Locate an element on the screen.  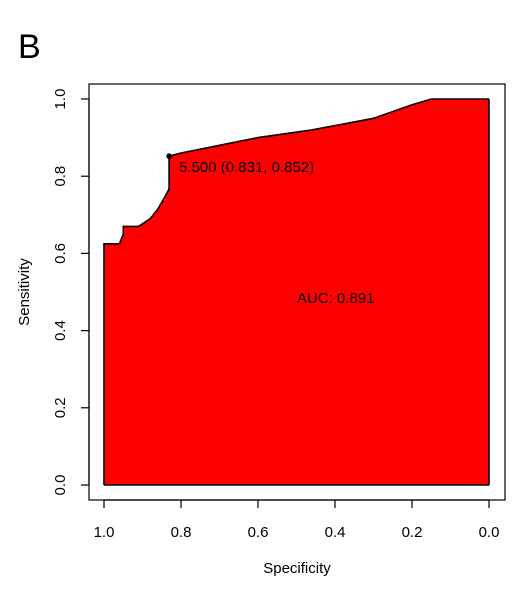
x-axis-title: Specificity is located at coordinates (297, 568).